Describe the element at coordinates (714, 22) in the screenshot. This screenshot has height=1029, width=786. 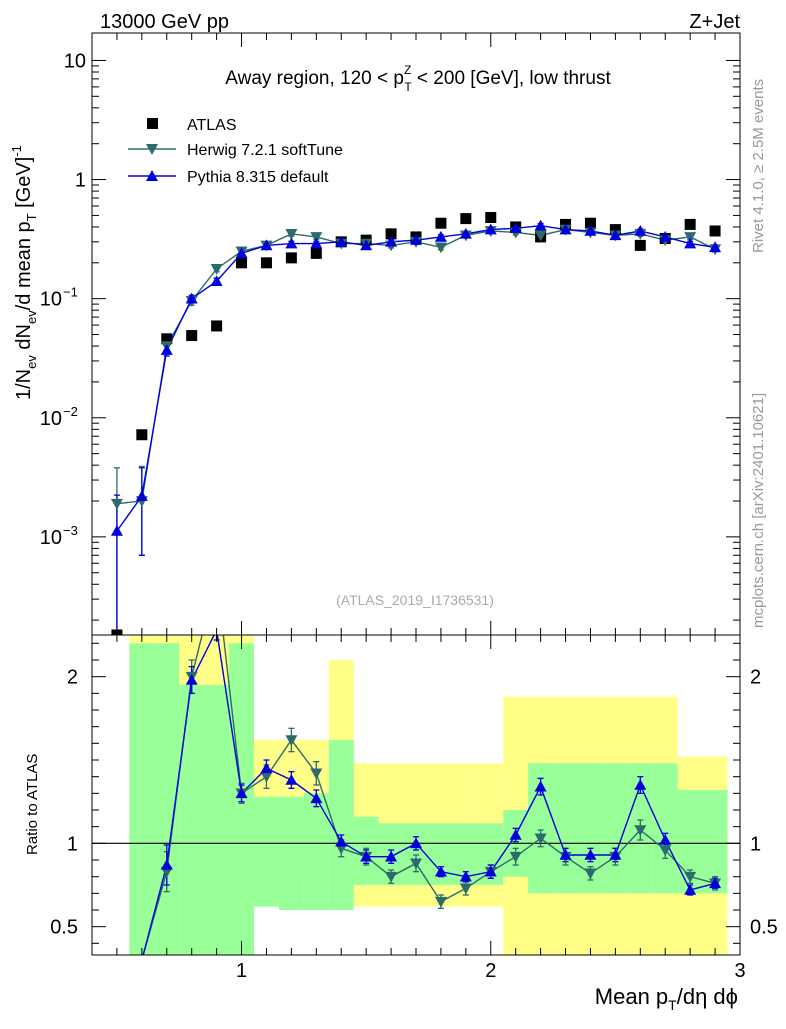
I see `process-label: Z+Jet` at that location.